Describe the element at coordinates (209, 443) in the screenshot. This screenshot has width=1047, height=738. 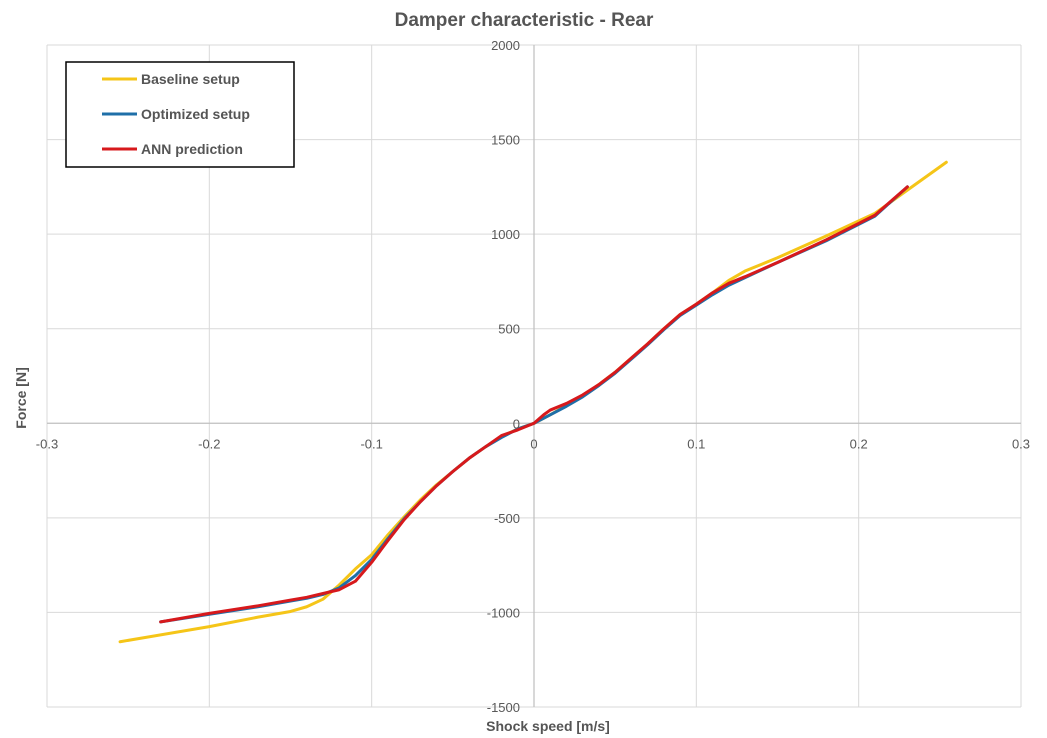
I see `x-tick-label: -0.2` at that location.